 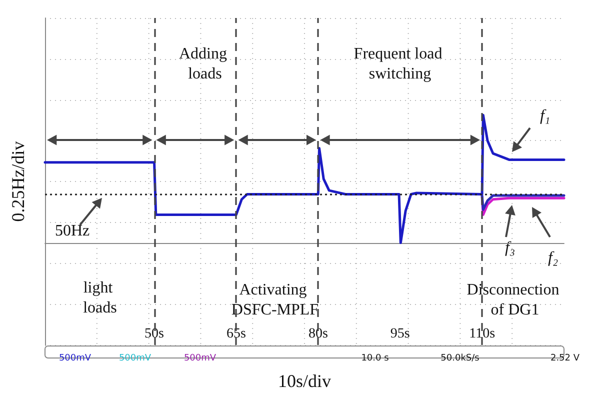 What do you see at coordinates (553, 258) in the screenshot?
I see `text: f₂` at bounding box center [553, 258].